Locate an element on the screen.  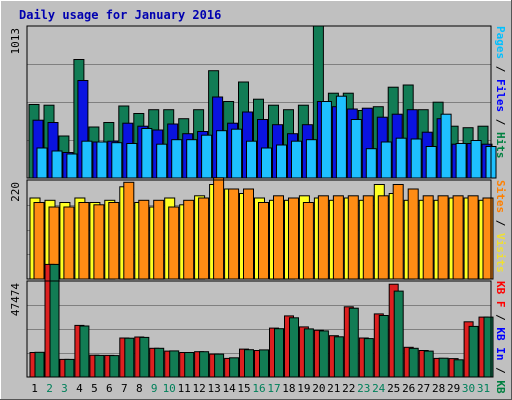
x-tick-label-6: 6 is located at coordinates (109, 388).